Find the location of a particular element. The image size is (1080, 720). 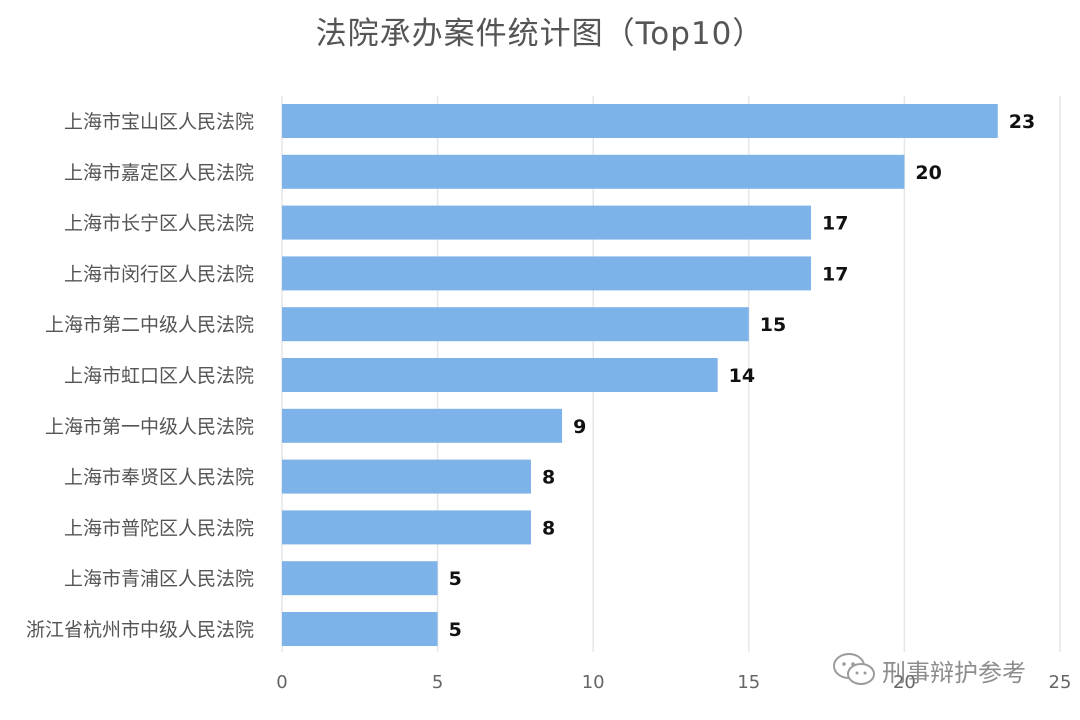

x-tick-label: 10 is located at coordinates (593, 682).